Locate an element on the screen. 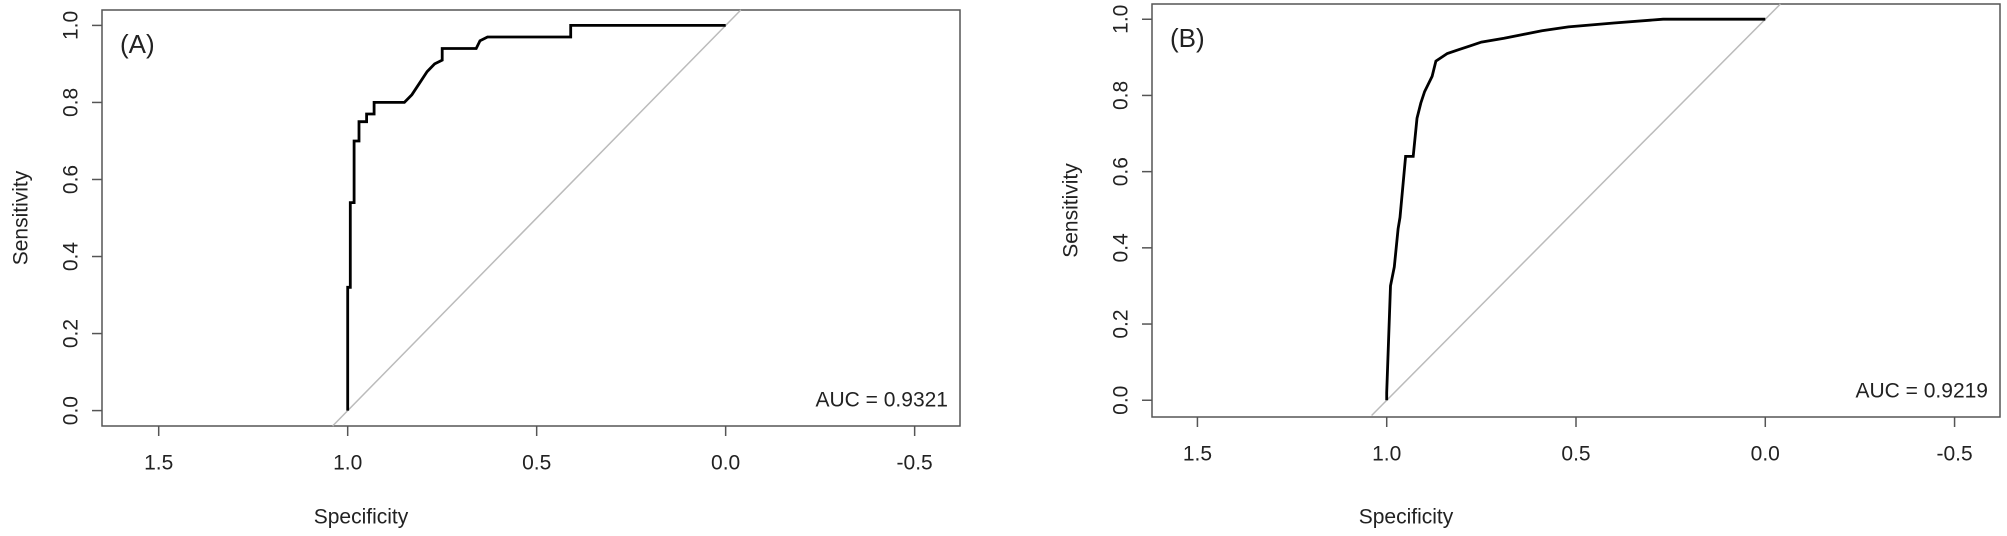 This screenshot has height=536, width=2007. panel-title: (B) is located at coordinates (1187, 38).